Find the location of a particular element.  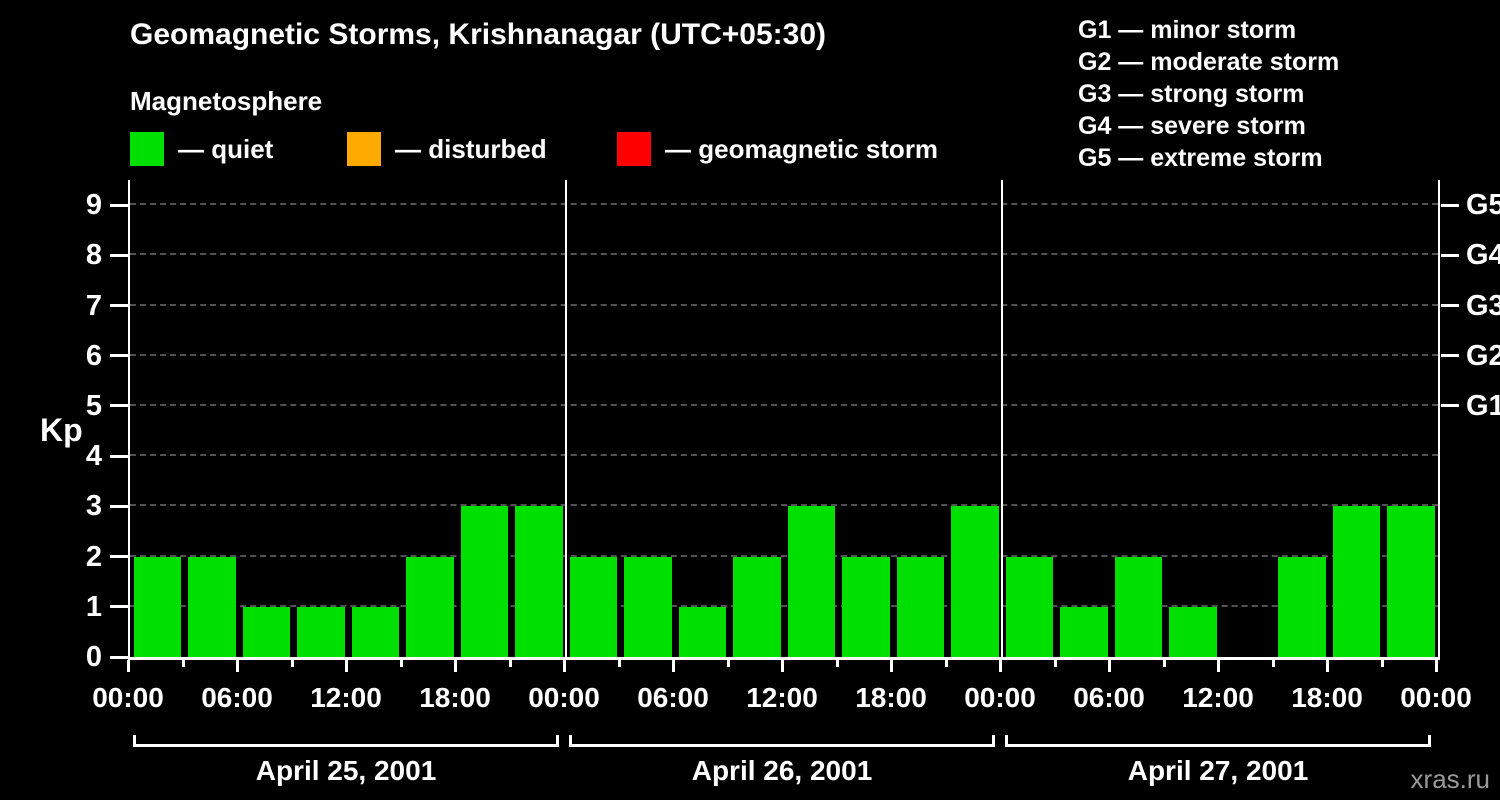

legend-item-disturbed: — disturbed is located at coordinates (447, 149).